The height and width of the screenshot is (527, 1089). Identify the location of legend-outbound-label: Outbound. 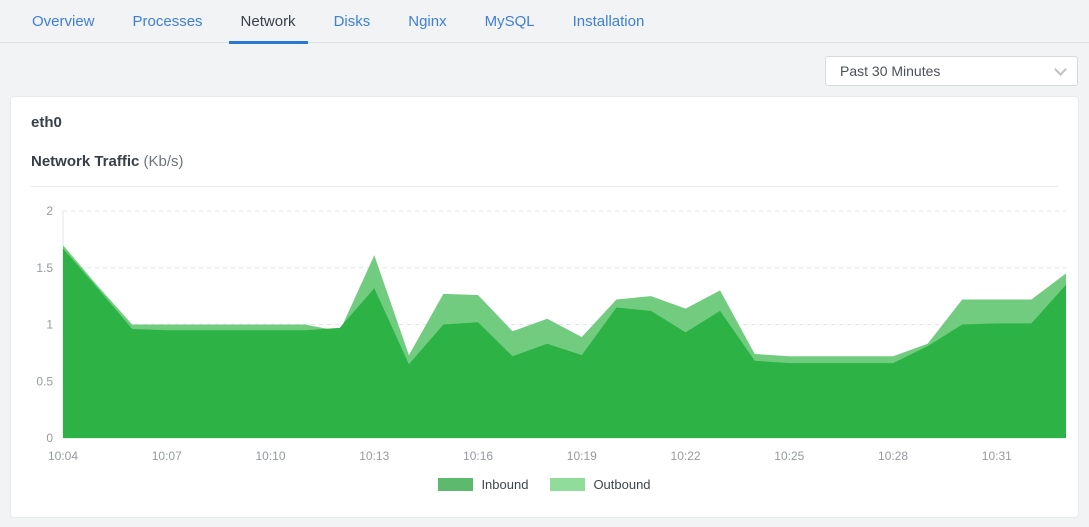
(622, 484).